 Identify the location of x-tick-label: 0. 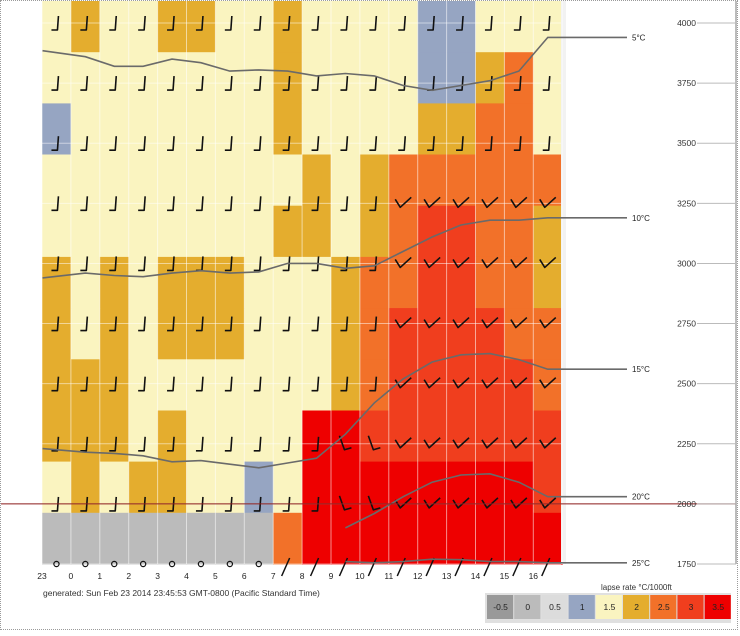
(71, 576).